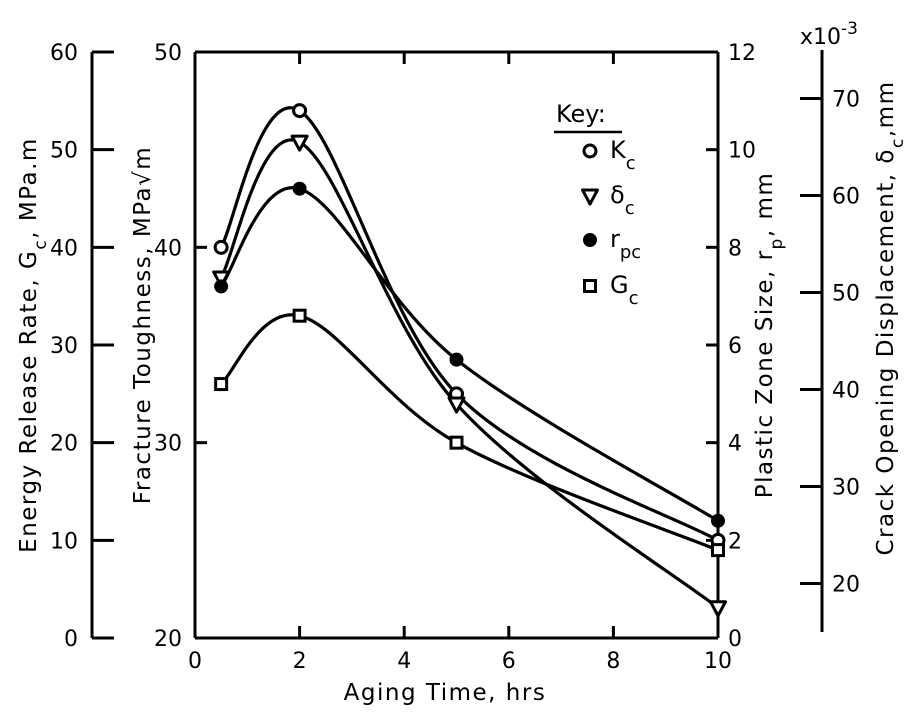 The height and width of the screenshot is (714, 915). Describe the element at coordinates (890, 318) in the screenshot. I see `dc-axis-title: Crack Opening Displacement, δc,mm` at that location.